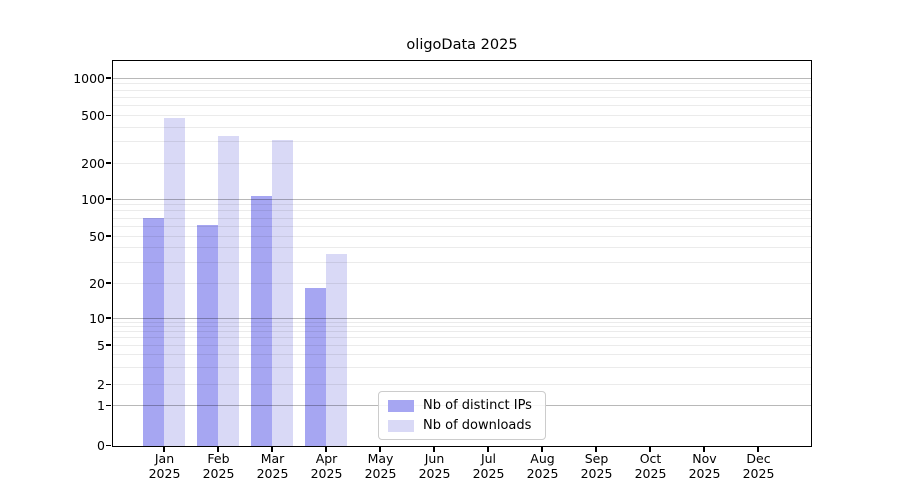  Describe the element at coordinates (401, 425) in the screenshot. I see `legend-swatch-downloads-icon` at that location.